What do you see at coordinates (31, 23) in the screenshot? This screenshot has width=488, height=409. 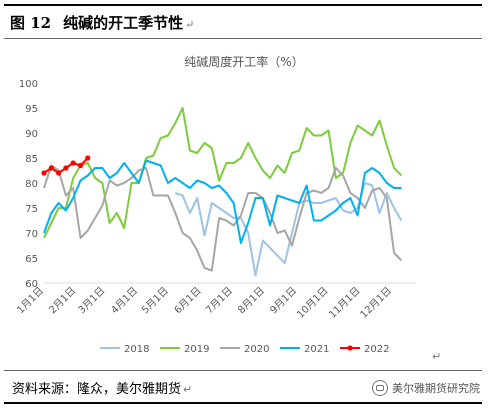 I see `figure-number: 图 12` at bounding box center [31, 23].